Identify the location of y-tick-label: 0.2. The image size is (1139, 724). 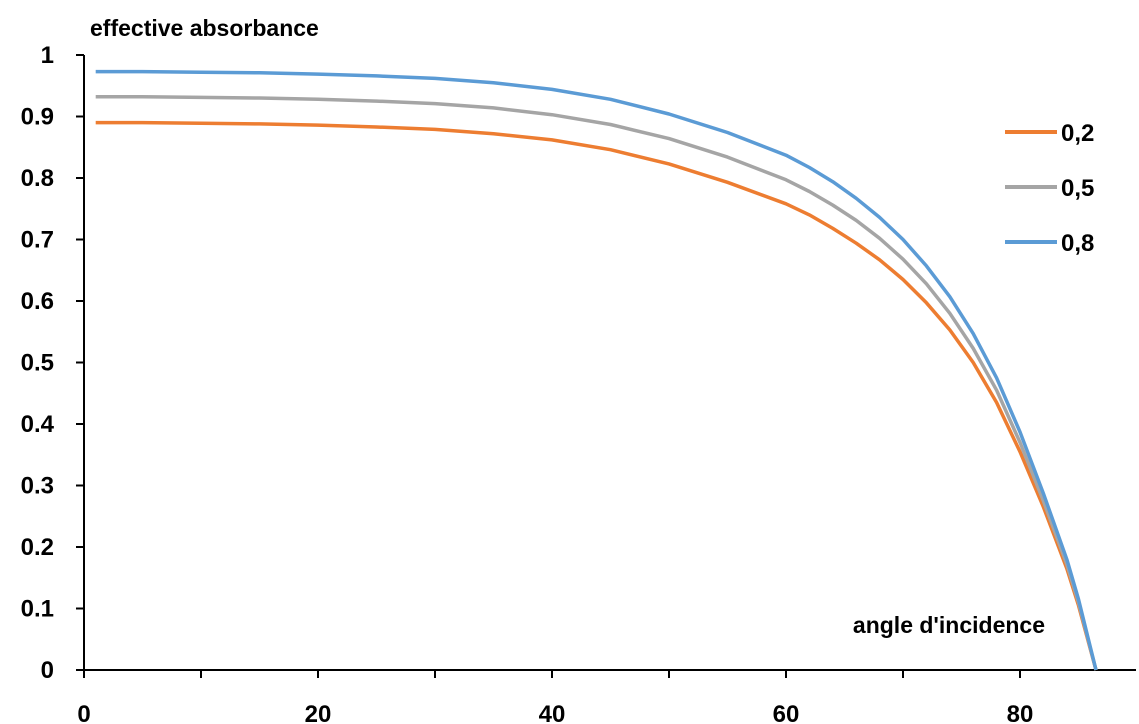
(37, 547).